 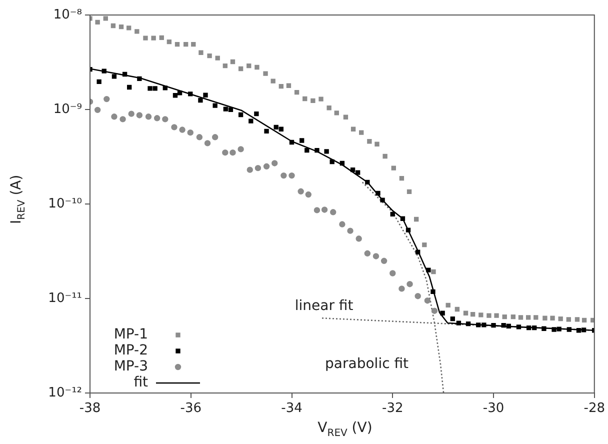 What do you see at coordinates (90, 408) in the screenshot?
I see `x-tick-label: -38` at bounding box center [90, 408].